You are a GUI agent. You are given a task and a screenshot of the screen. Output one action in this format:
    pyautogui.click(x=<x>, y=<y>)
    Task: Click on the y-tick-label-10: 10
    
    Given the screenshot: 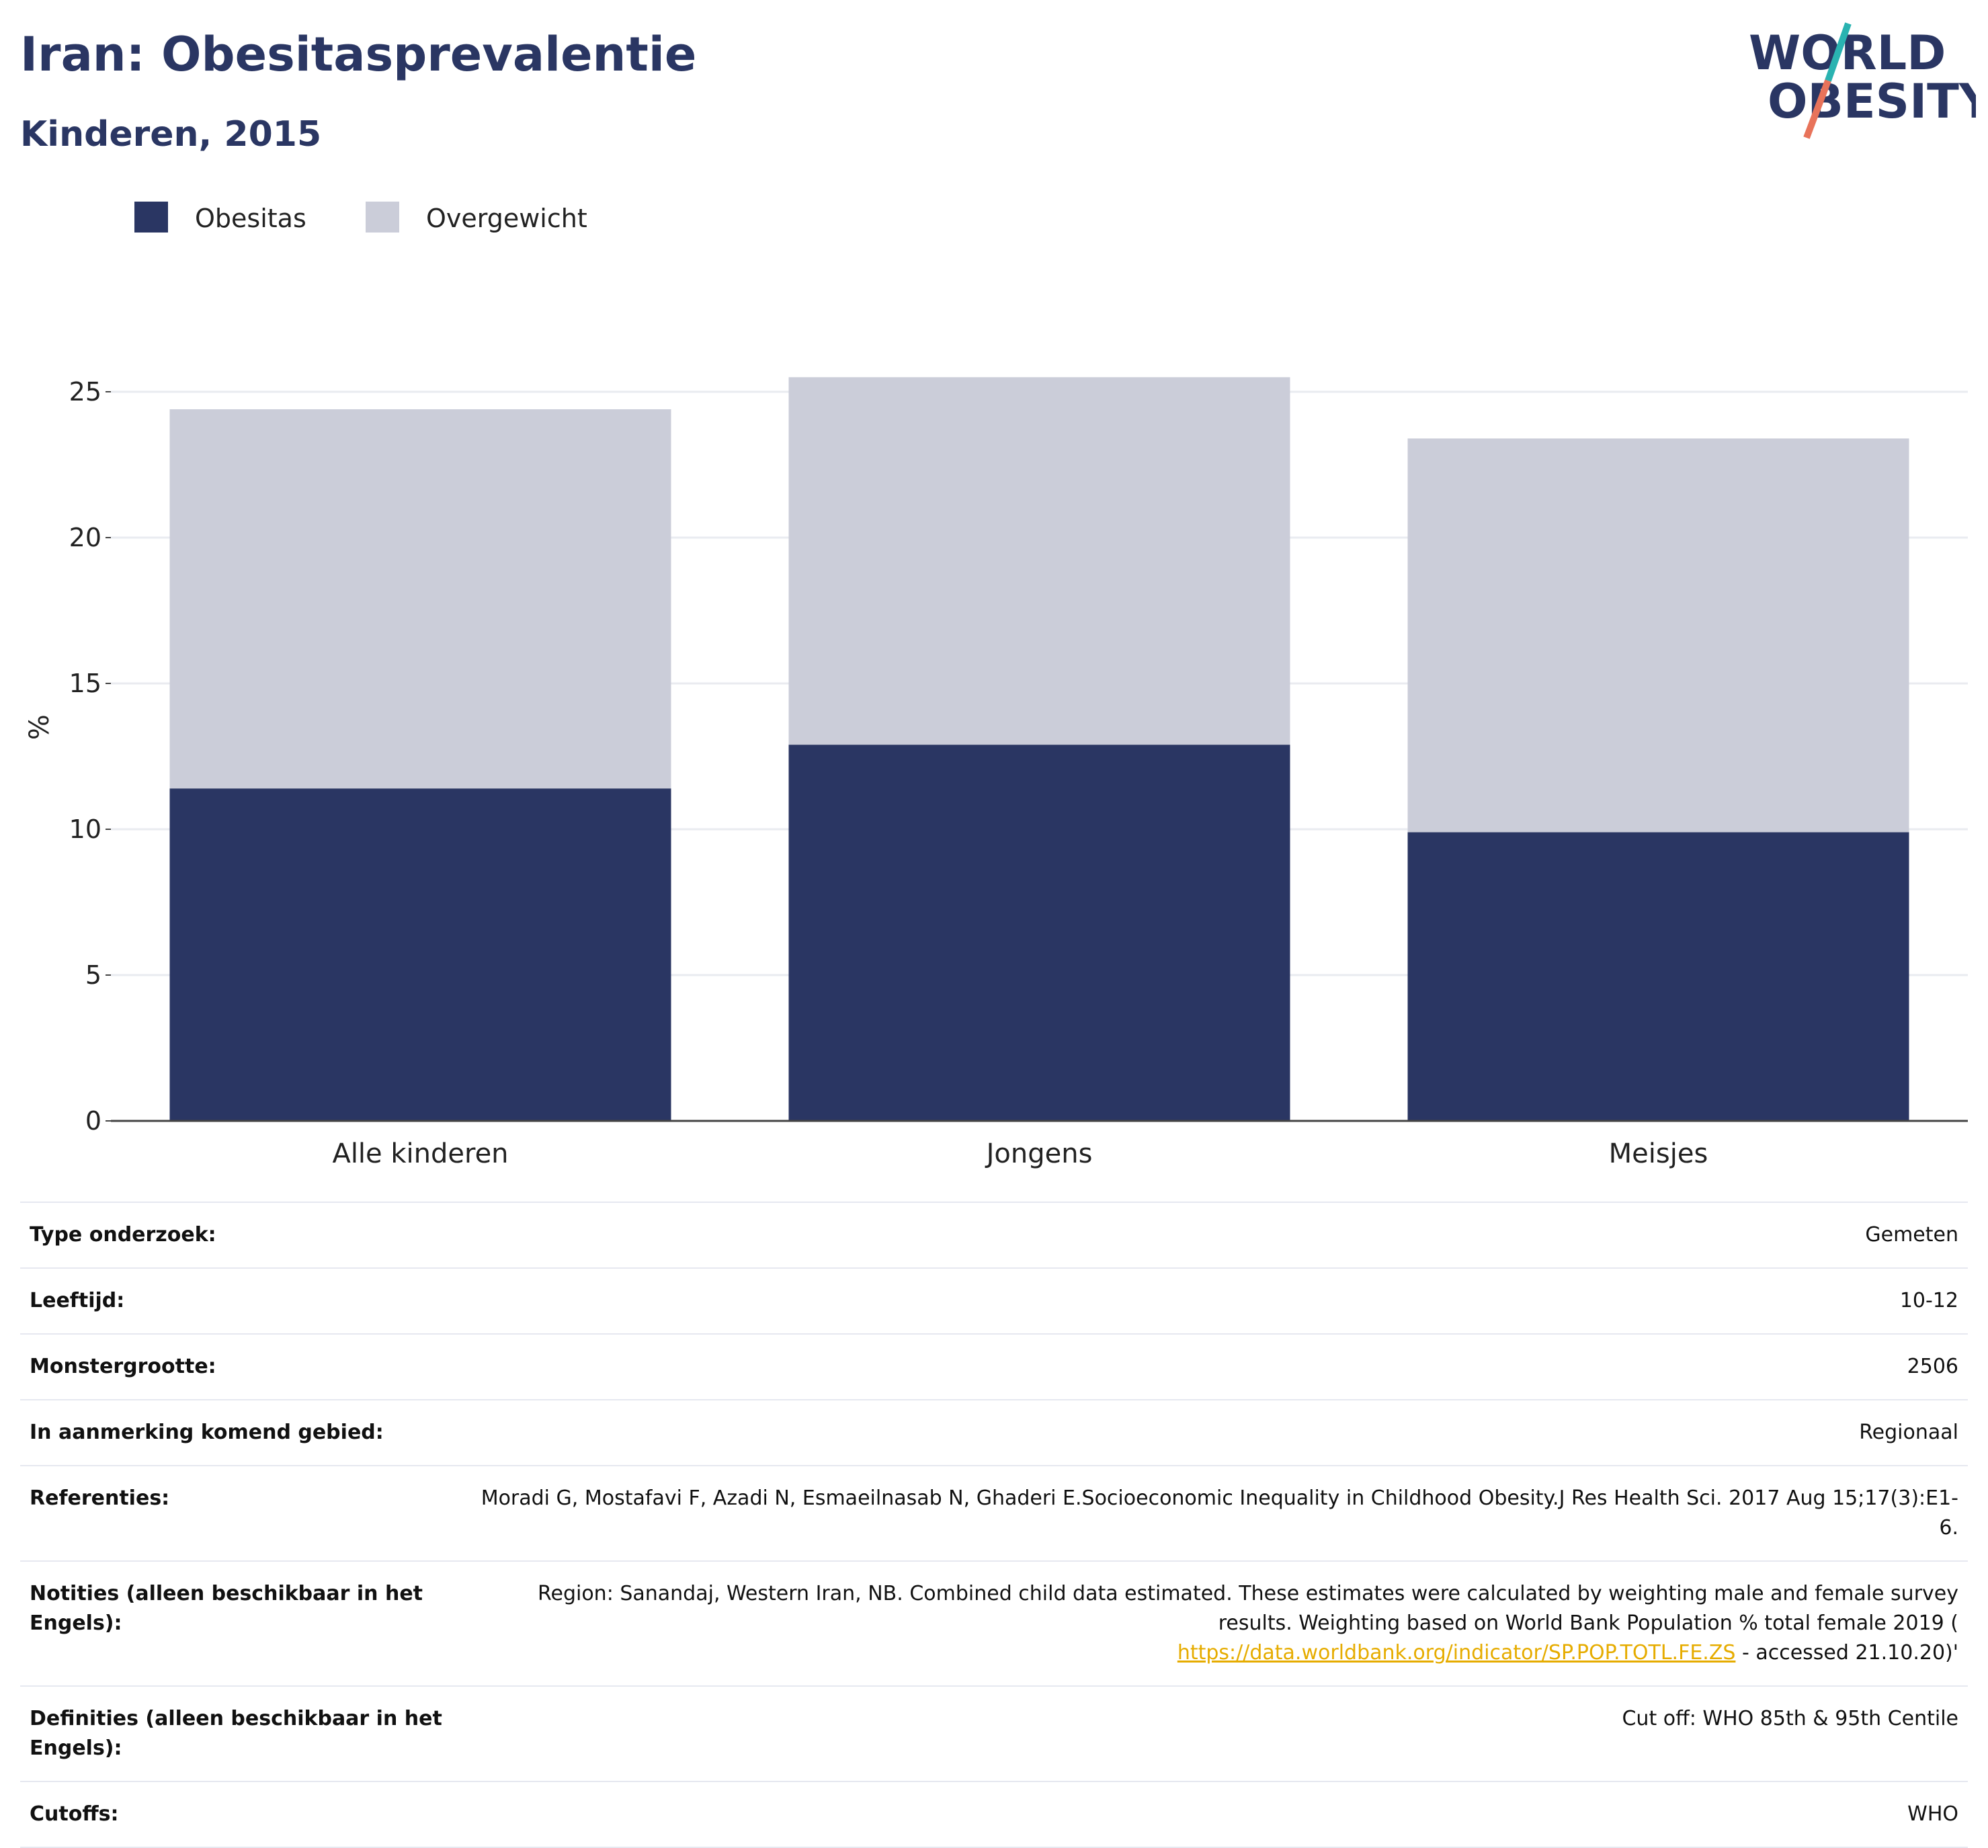 What is the action you would take?
    pyautogui.click(x=85, y=829)
    